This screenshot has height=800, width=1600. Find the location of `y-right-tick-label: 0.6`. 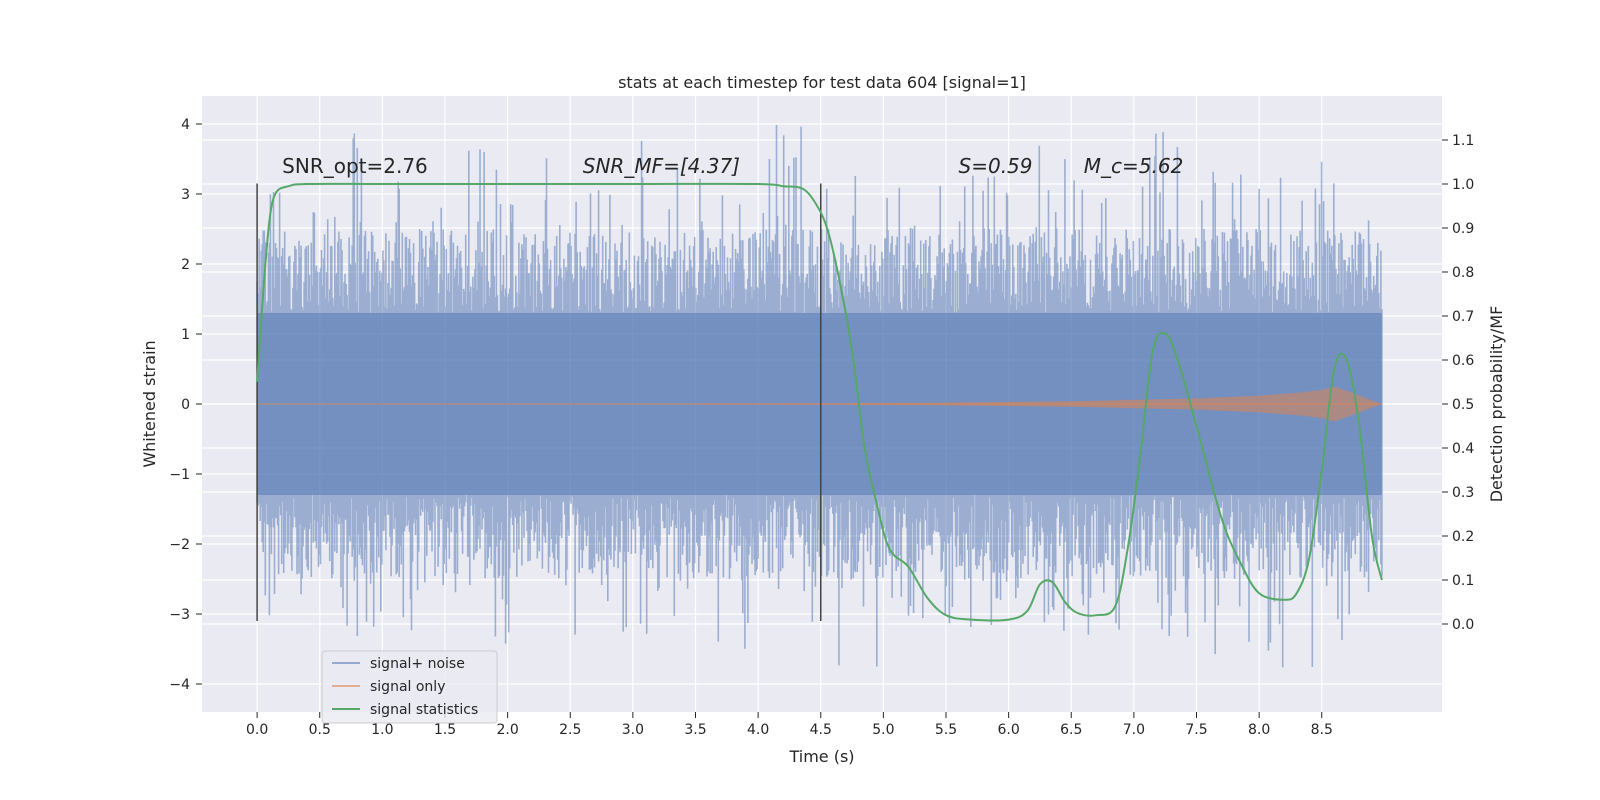

y-right-tick-label: 0.6 is located at coordinates (1463, 361).